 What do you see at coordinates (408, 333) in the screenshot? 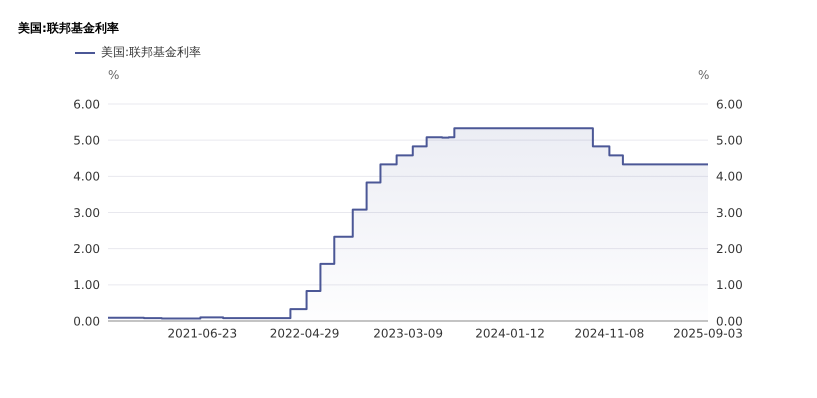
I see `x-tick-label: 2023-03-09` at bounding box center [408, 333].